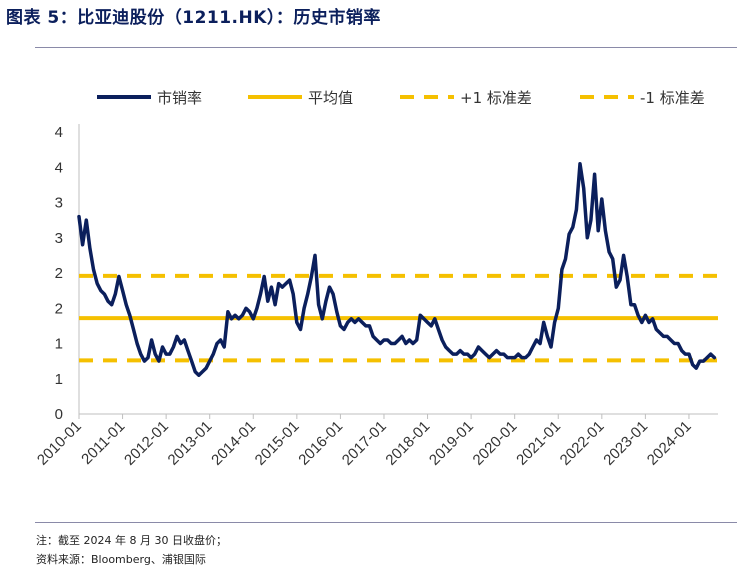 This screenshot has height=568, width=737. What do you see at coordinates (407, 443) in the screenshot?
I see `x-tick-label: 2018-01` at bounding box center [407, 443].